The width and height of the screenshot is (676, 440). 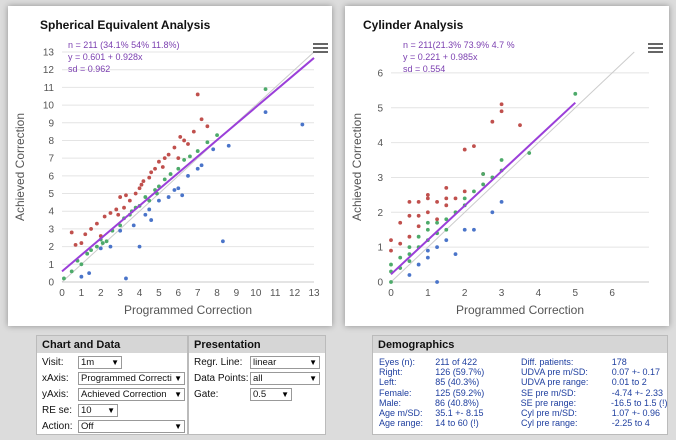 I want to click on demographics-label: Left:, so click(x=388, y=382).